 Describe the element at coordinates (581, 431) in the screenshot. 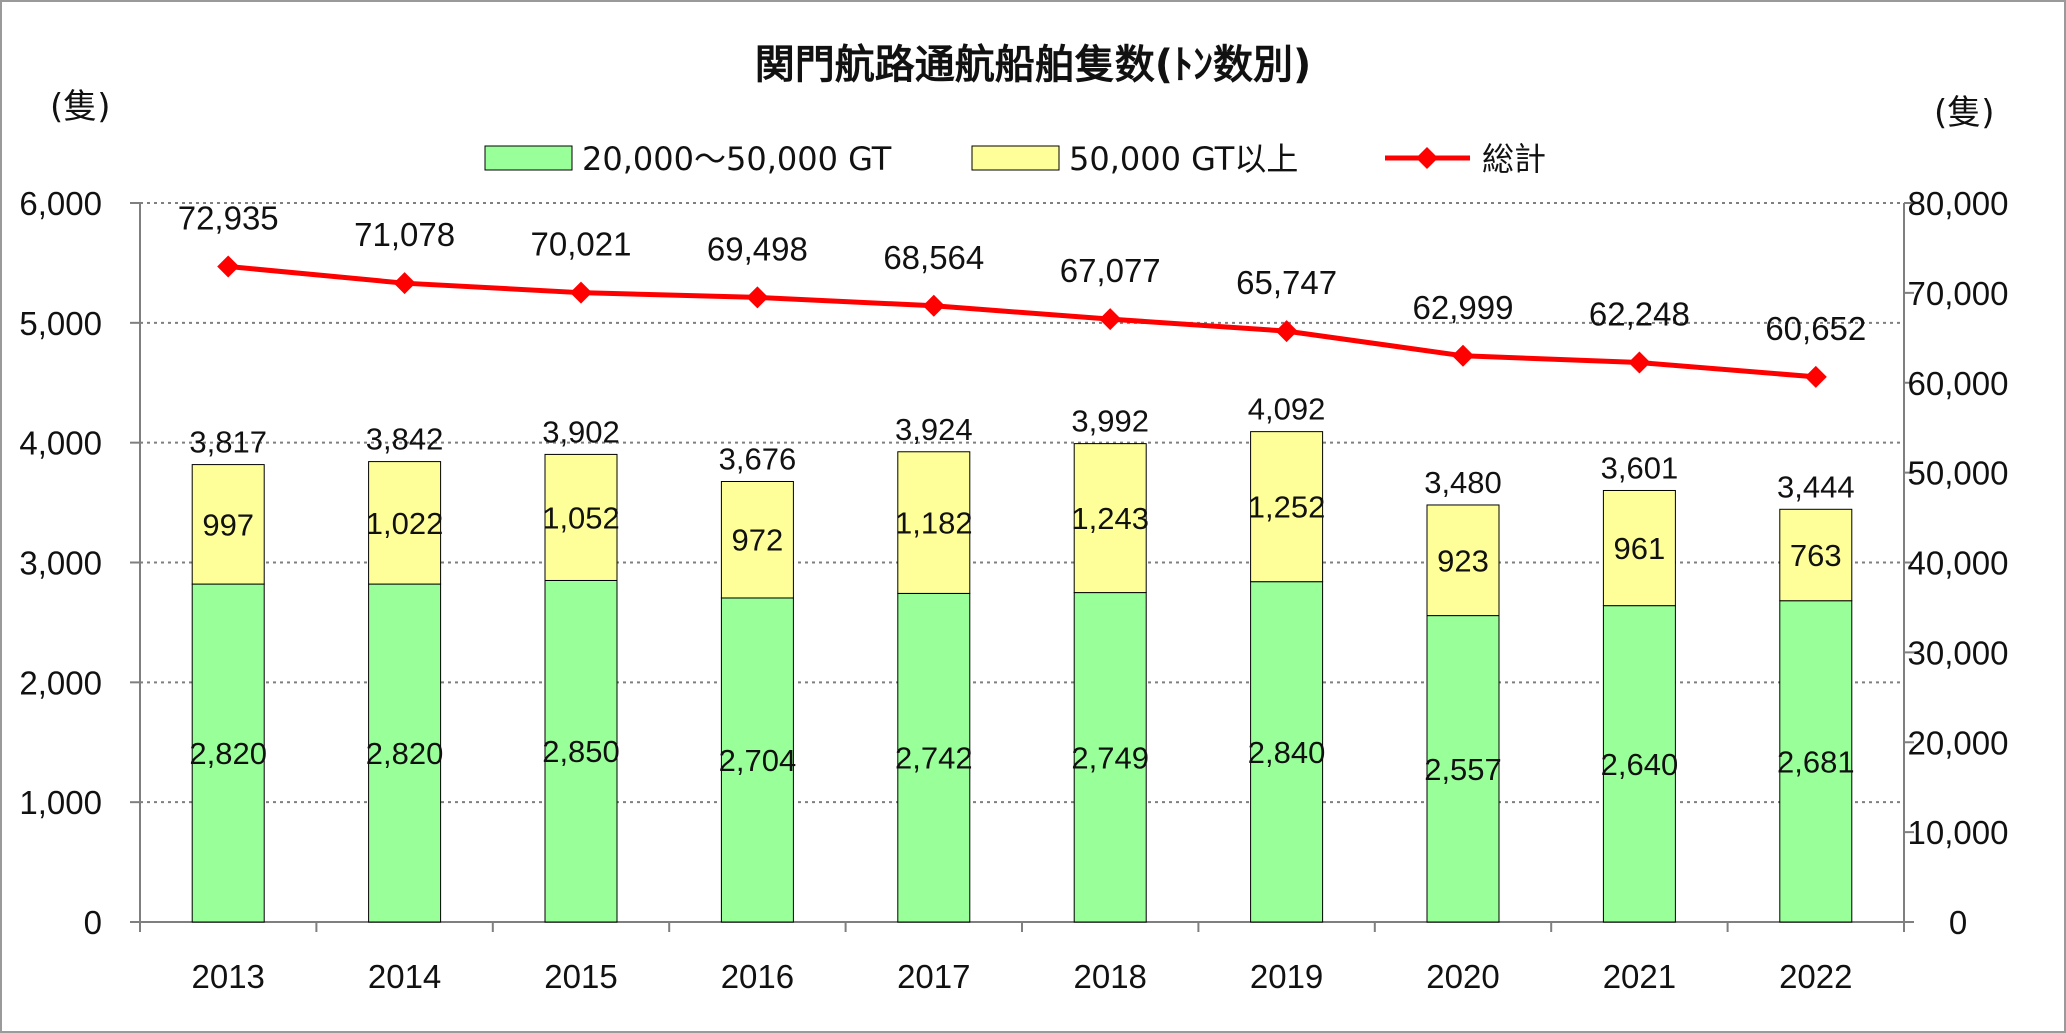

I see `bar-total-label: 3,902` at that location.